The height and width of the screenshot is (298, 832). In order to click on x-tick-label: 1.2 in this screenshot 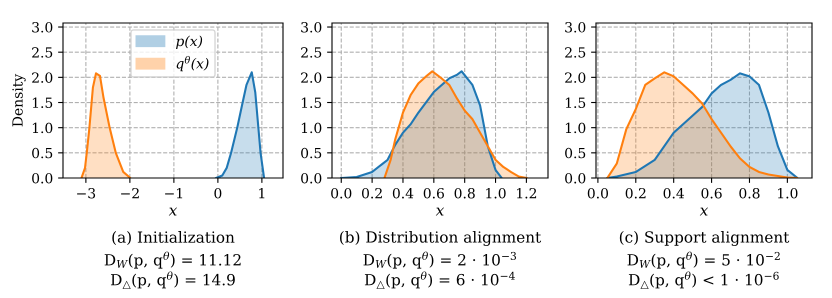, I will do `click(526, 193)`.